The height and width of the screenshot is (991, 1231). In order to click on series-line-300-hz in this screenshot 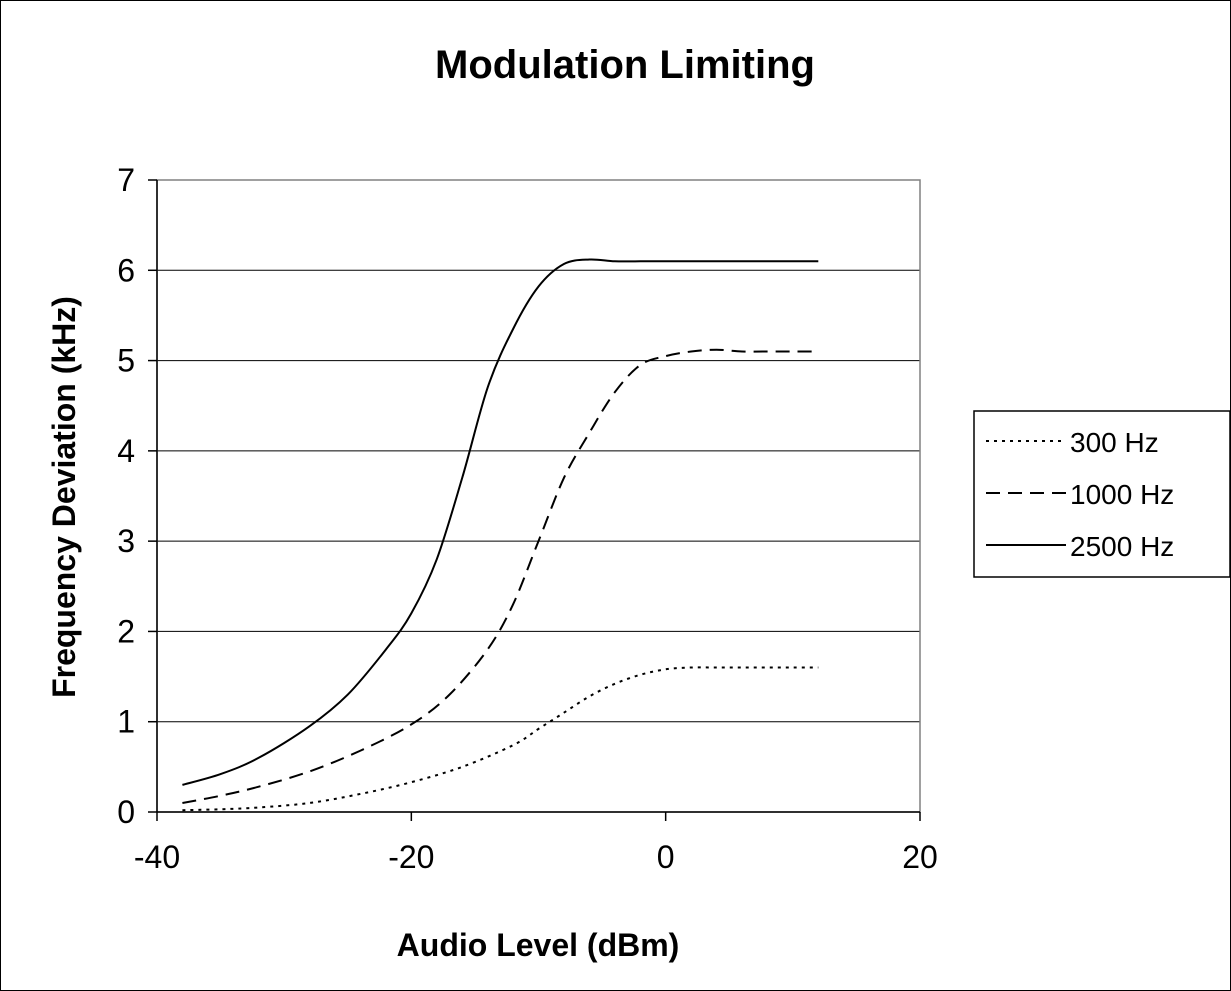, I will do `click(500, 739)`.